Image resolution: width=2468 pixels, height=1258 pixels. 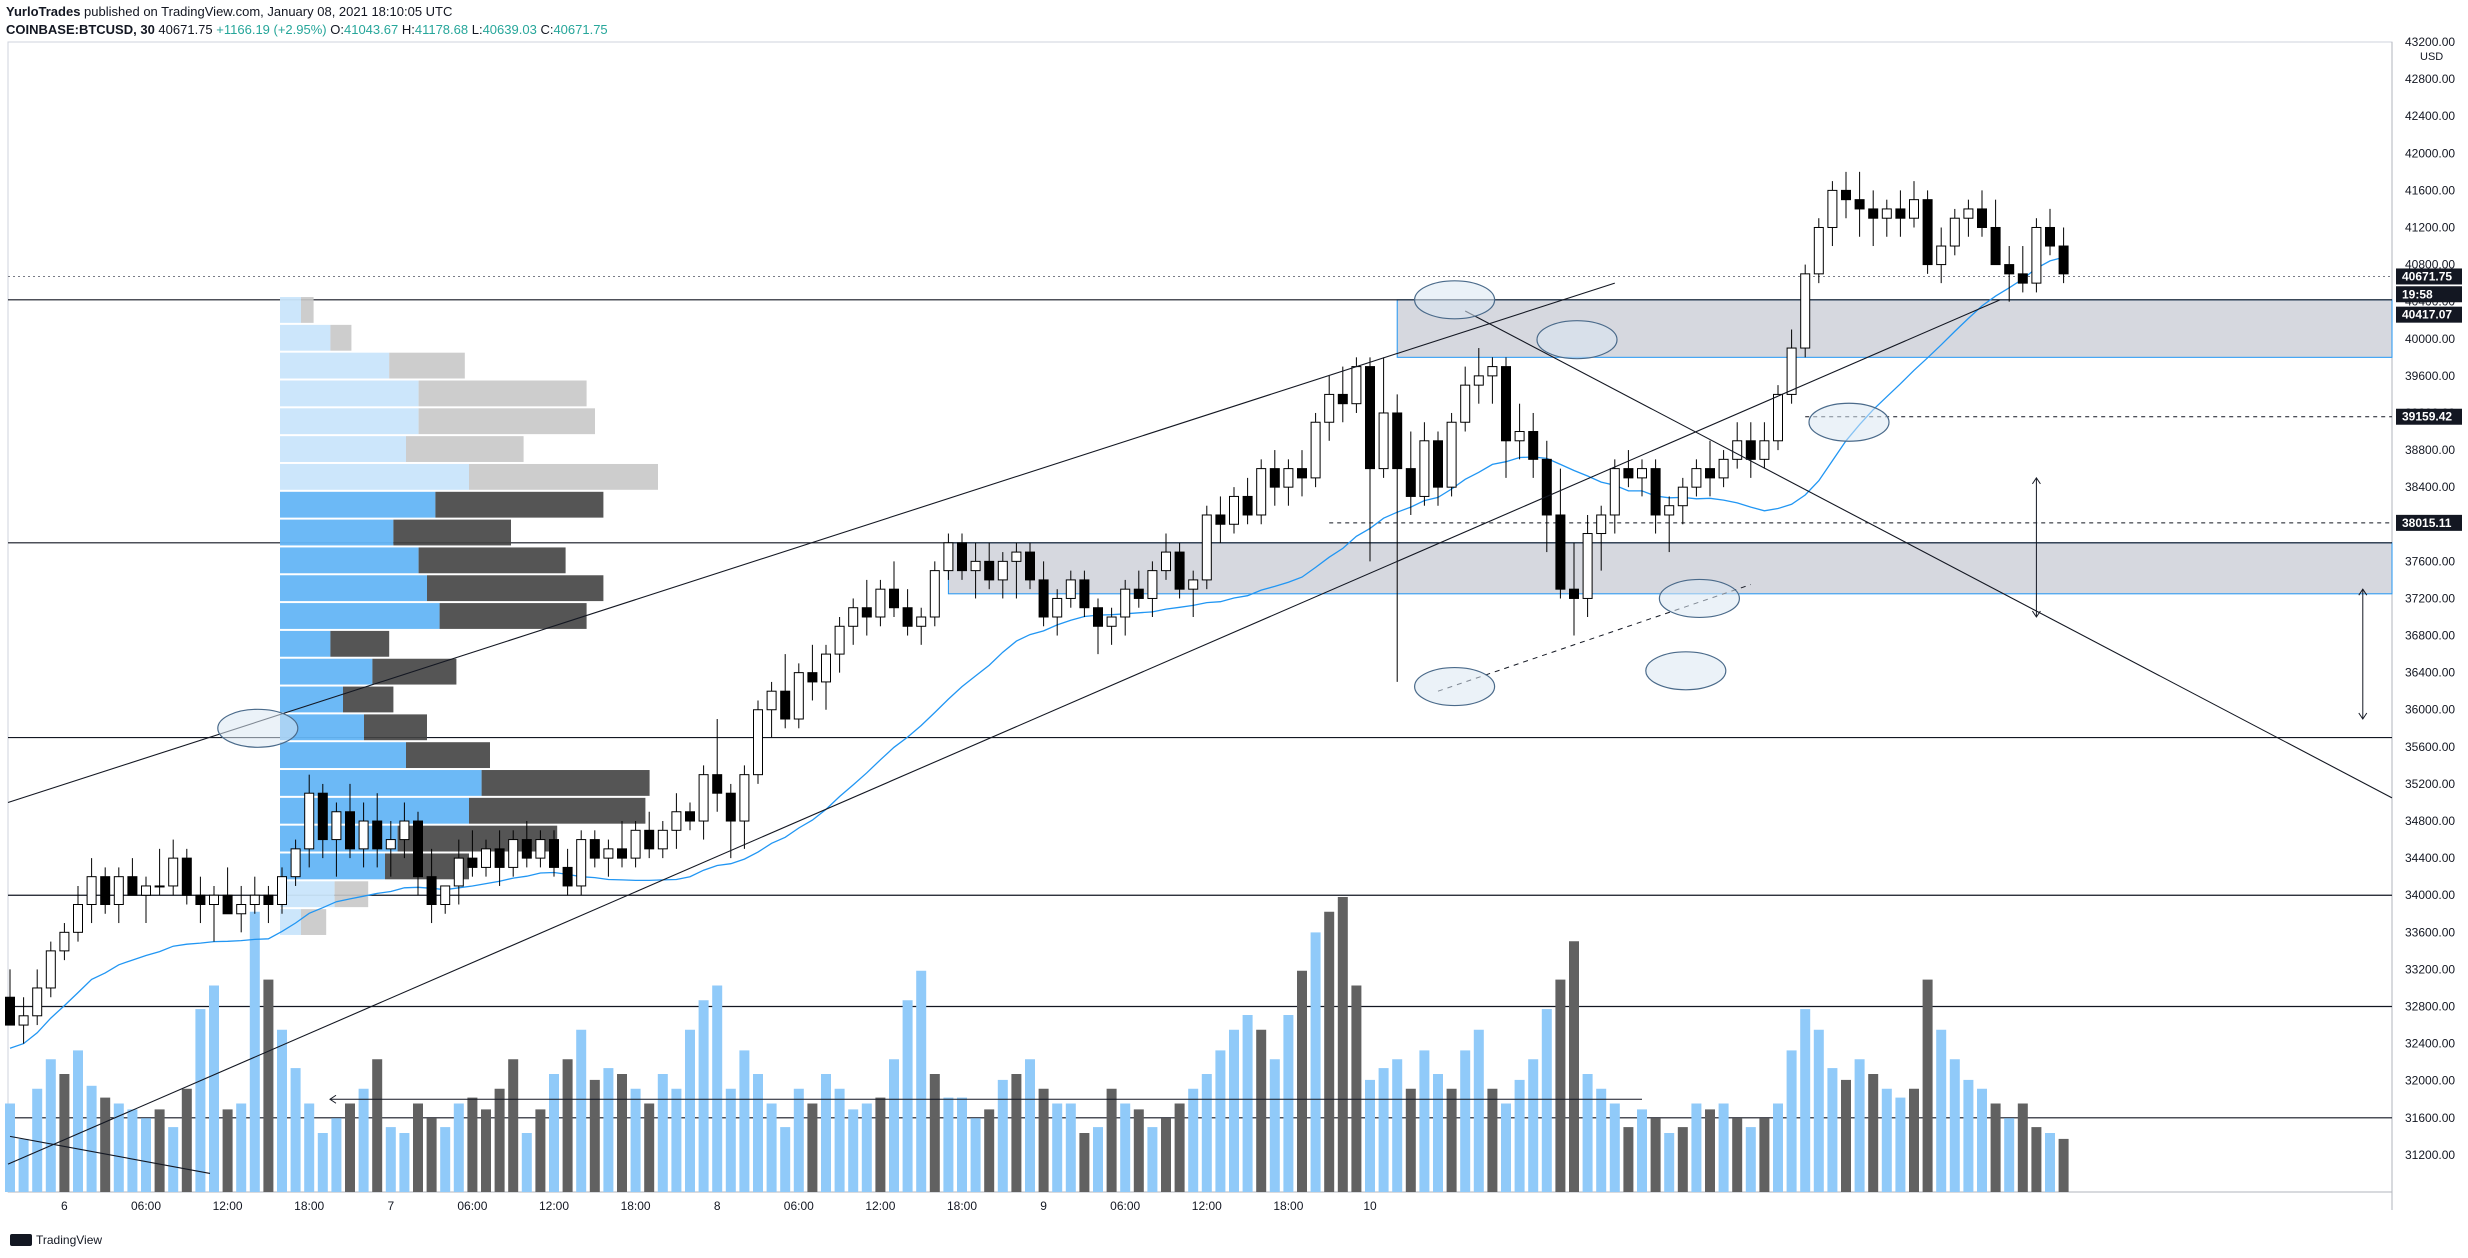 I want to click on symbol-label: COINBASE:BTCUSD, 30, so click(x=80, y=29).